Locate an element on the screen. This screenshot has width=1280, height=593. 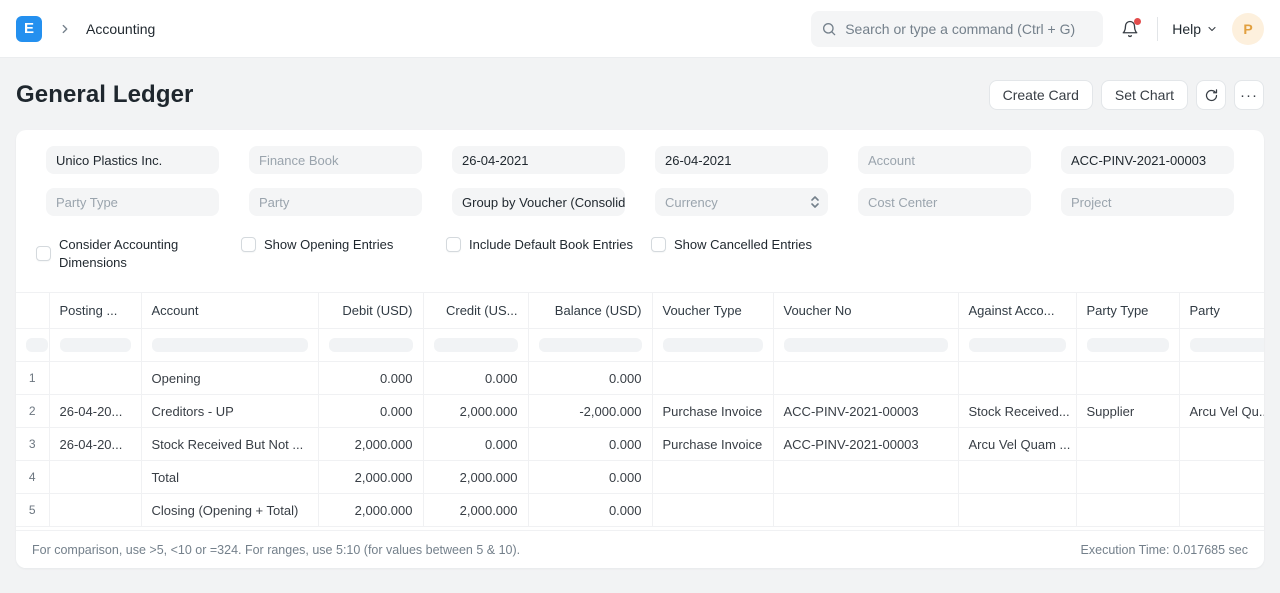
avatar: P is located at coordinates (1248, 28).